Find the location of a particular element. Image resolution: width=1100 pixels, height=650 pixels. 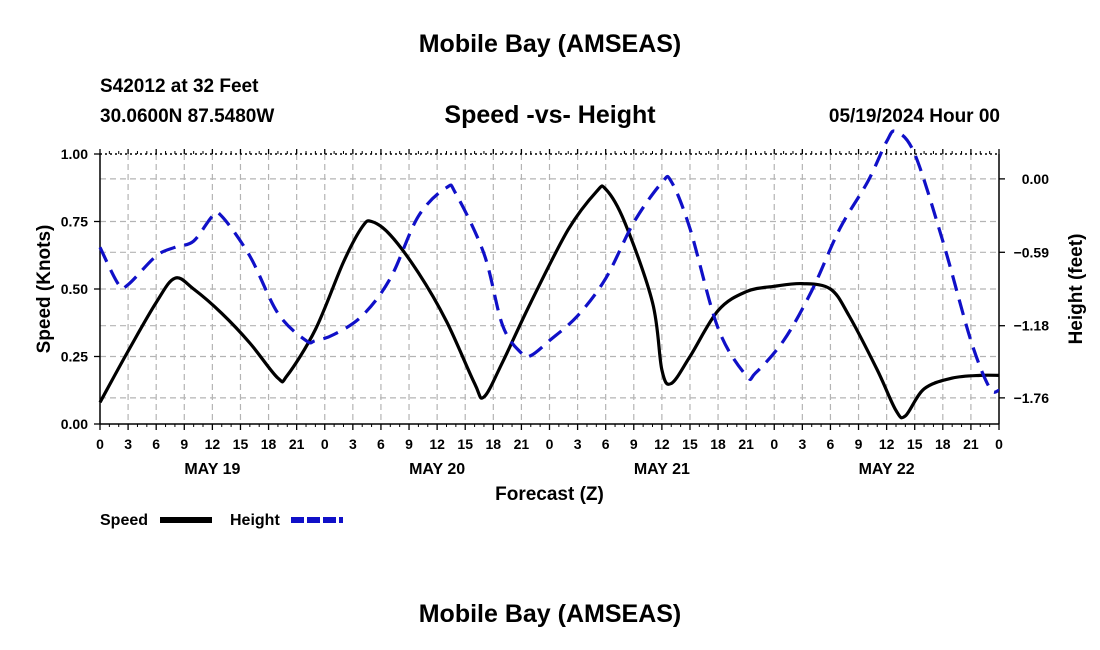

y-tick-label: 0.75 is located at coordinates (74, 222).